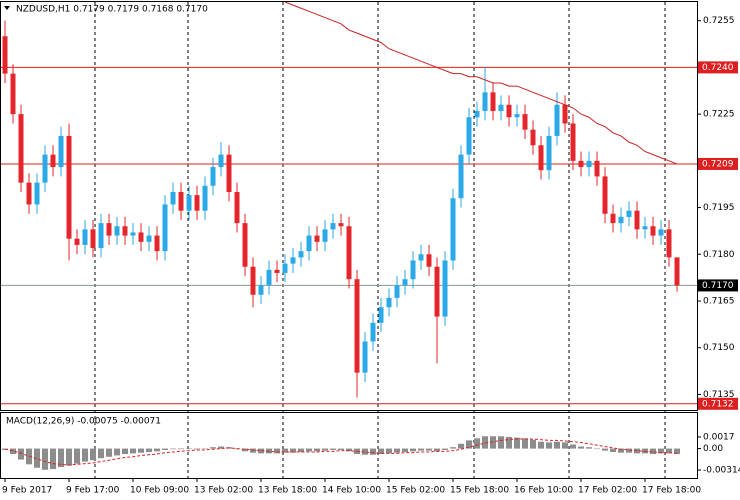 This screenshot has width=740, height=500. Describe the element at coordinates (543, 491) in the screenshot. I see `x-tick-label: 16 Feb 10:00` at that location.